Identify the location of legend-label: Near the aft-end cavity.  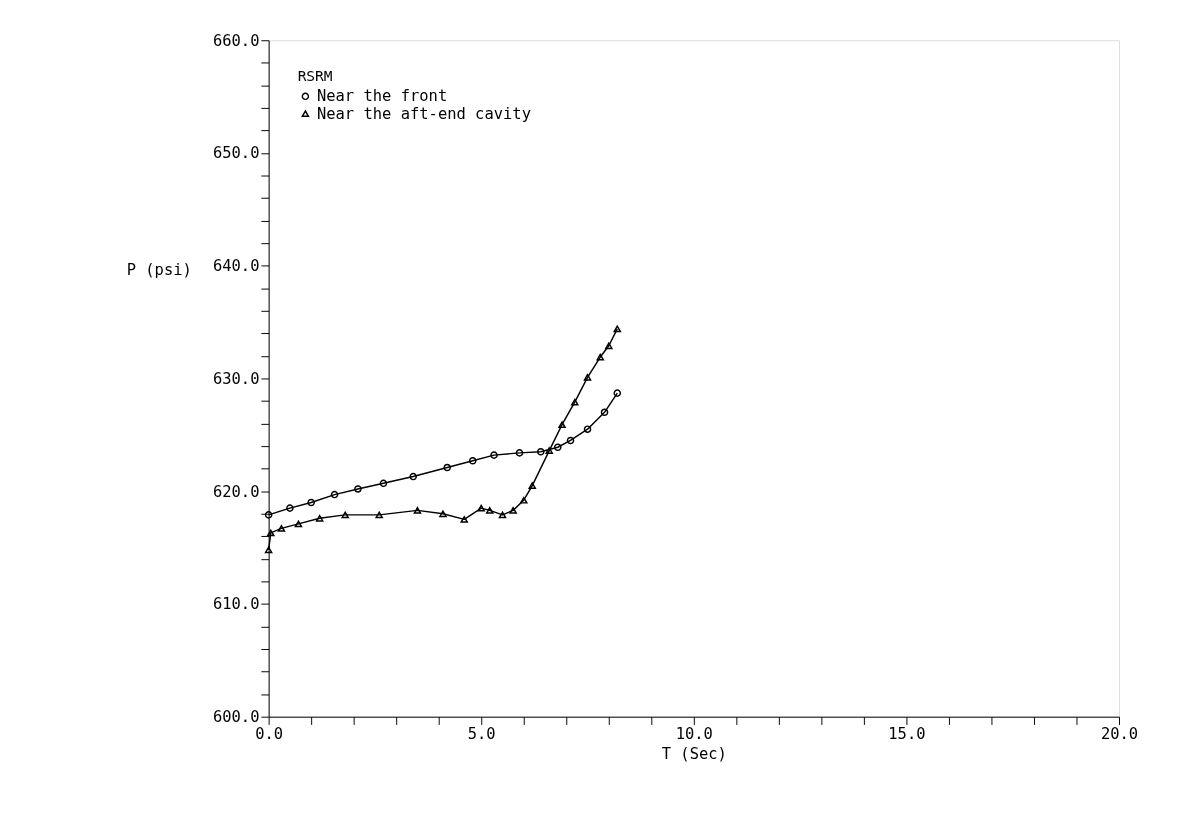
(423, 113).